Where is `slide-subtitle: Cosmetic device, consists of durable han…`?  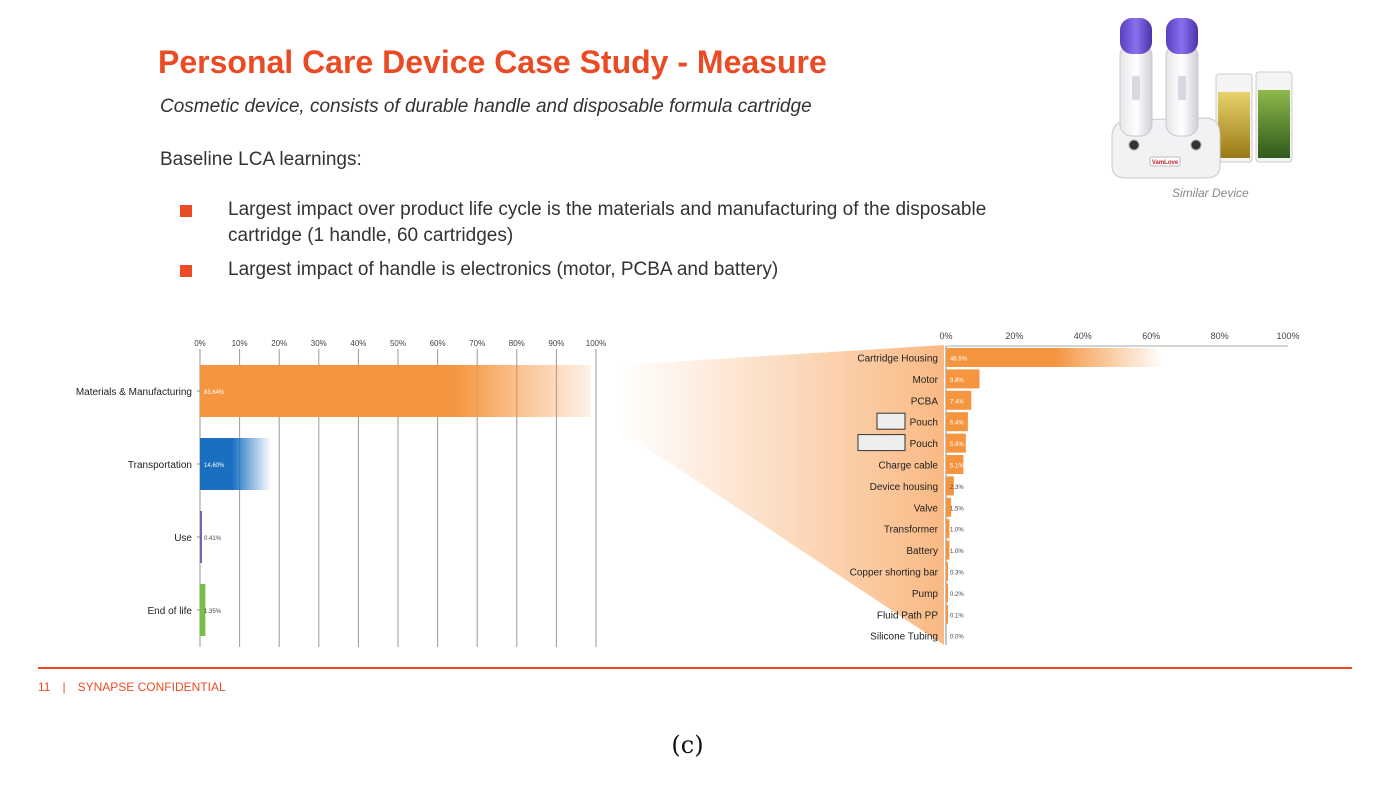
slide-subtitle: Cosmetic device, consists of durable han… is located at coordinates (486, 106).